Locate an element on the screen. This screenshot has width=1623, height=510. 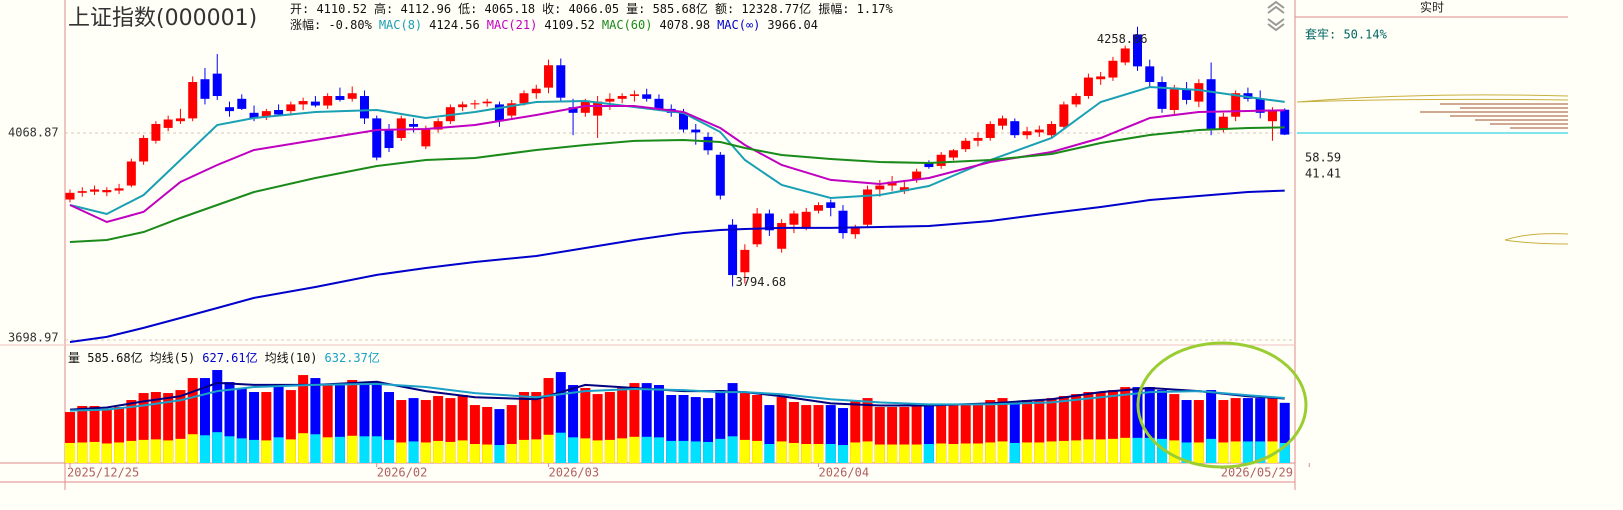
side-value: 58.59 is located at coordinates (1323, 158).